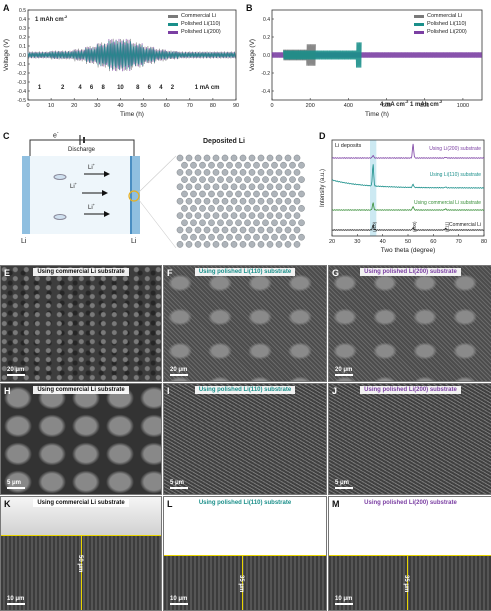  What do you see at coordinates (92, 88) in the screenshot?
I see `rate-label-a: 6` at bounding box center [92, 88].